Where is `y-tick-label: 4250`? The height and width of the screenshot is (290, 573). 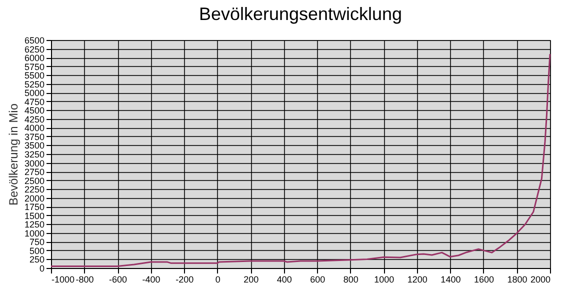
y-tick-label: 4250 is located at coordinates (34, 119).